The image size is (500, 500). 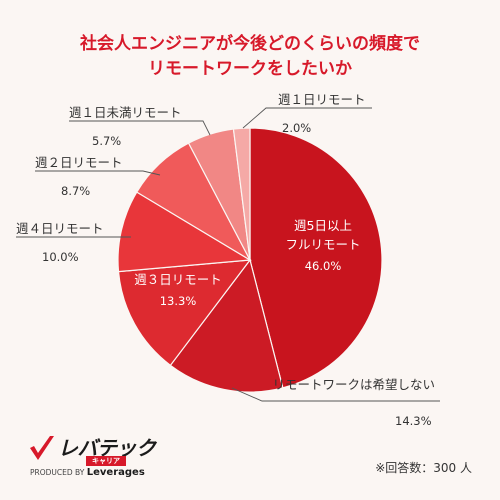 What do you see at coordinates (178, 279) in the screenshot?
I see `slice-label: 週３日リモート` at bounding box center [178, 279].